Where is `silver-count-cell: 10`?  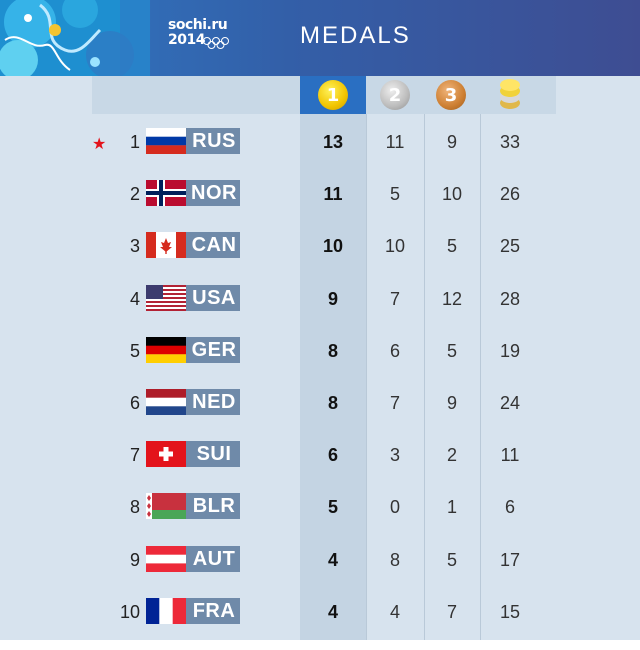 silver-count-cell: 10 is located at coordinates (395, 246).